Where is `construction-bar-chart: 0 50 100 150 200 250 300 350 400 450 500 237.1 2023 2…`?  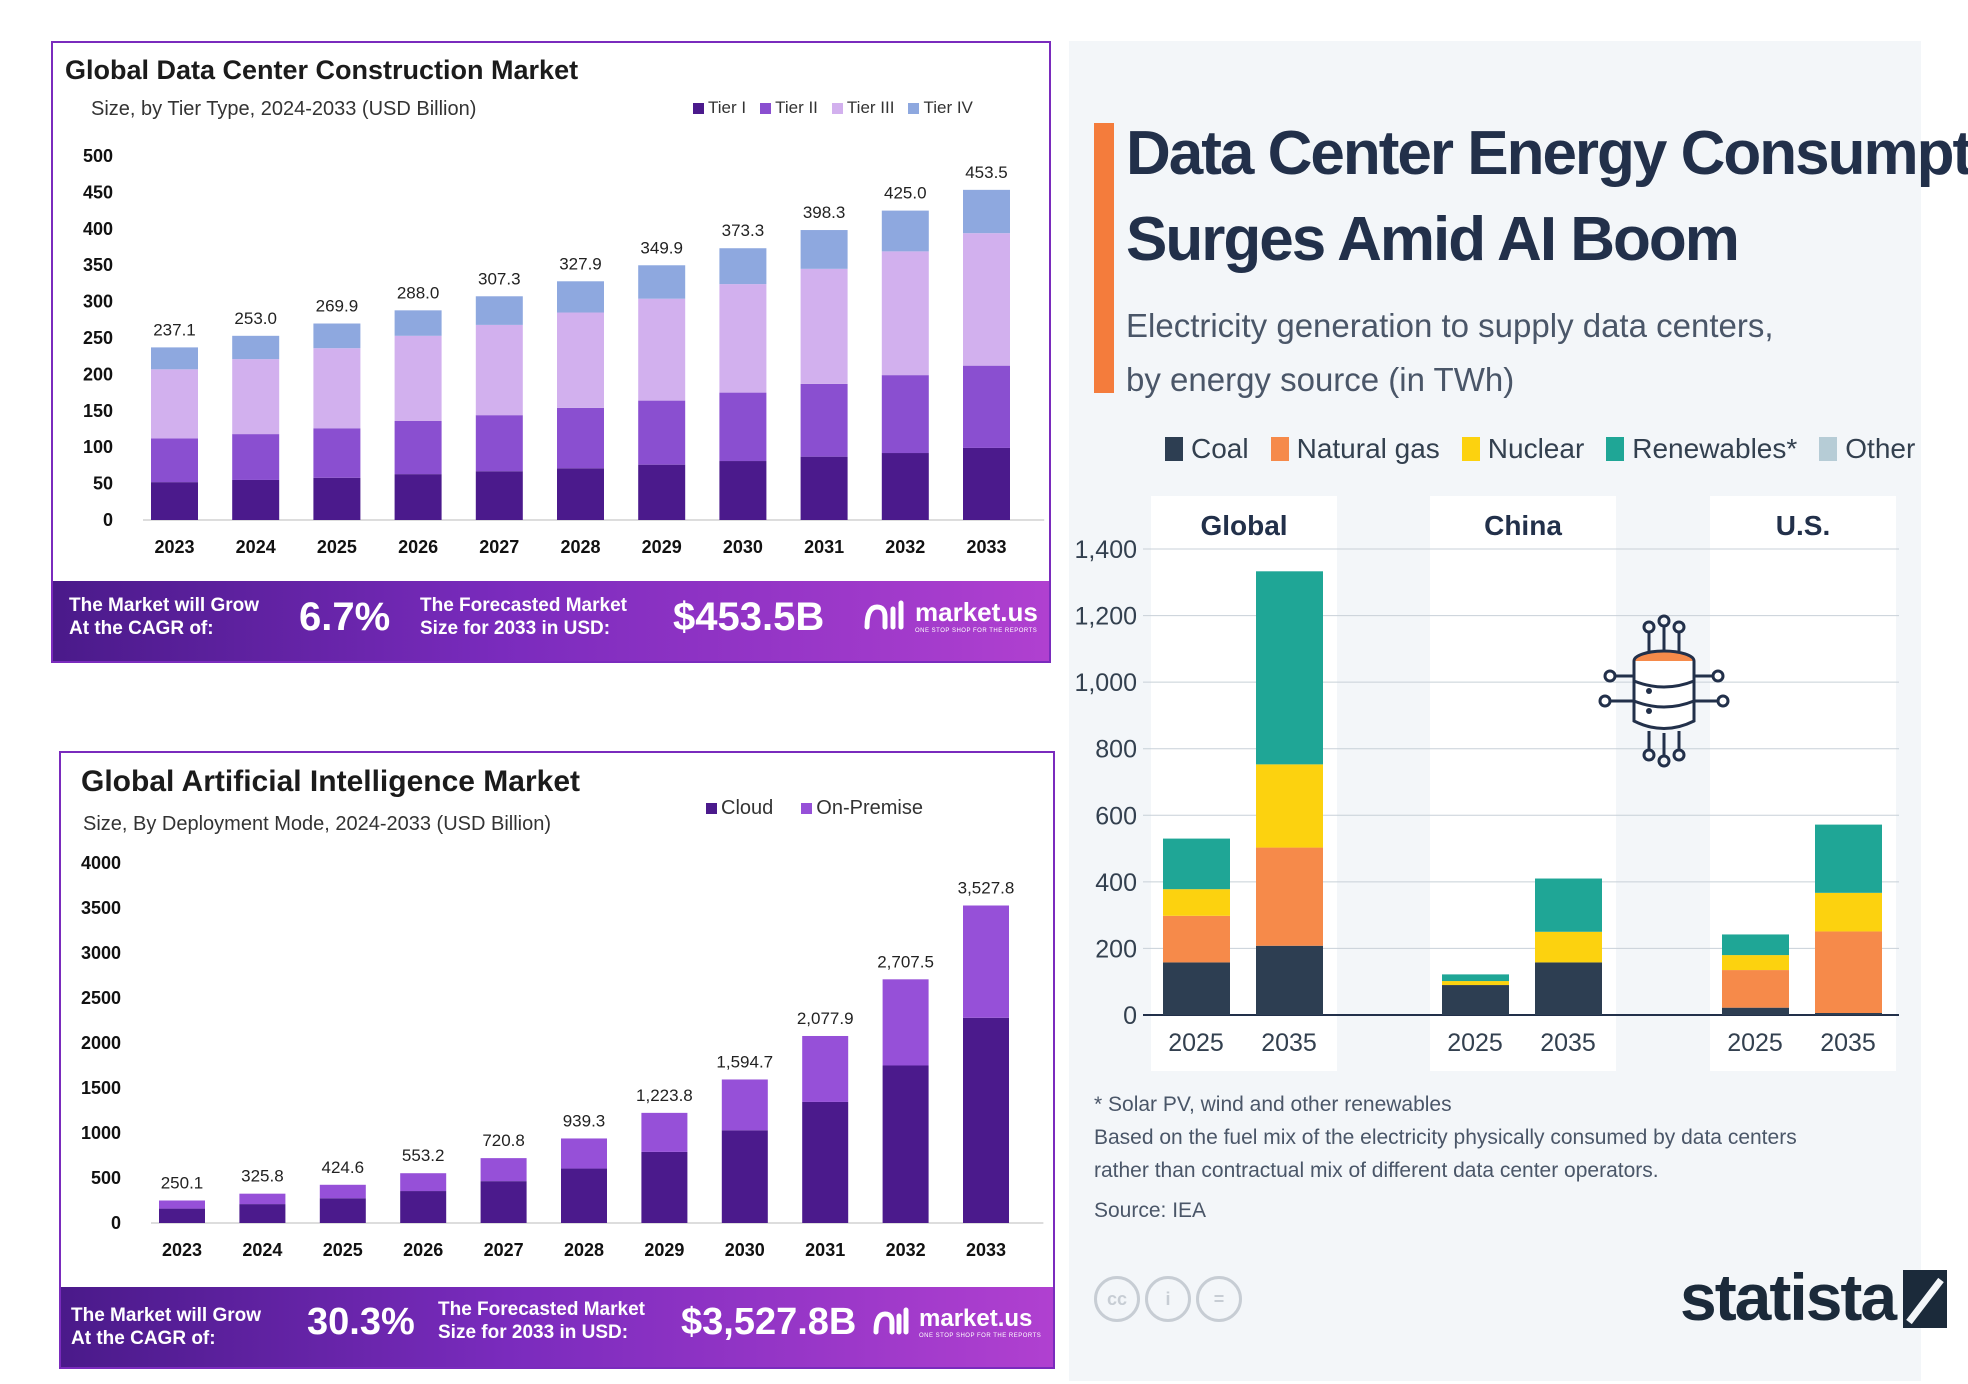
construction-bar-chart: 0 50 100 150 200 250 300 350 400 450 500 237.1 2023 2… is located at coordinates (564, 351).